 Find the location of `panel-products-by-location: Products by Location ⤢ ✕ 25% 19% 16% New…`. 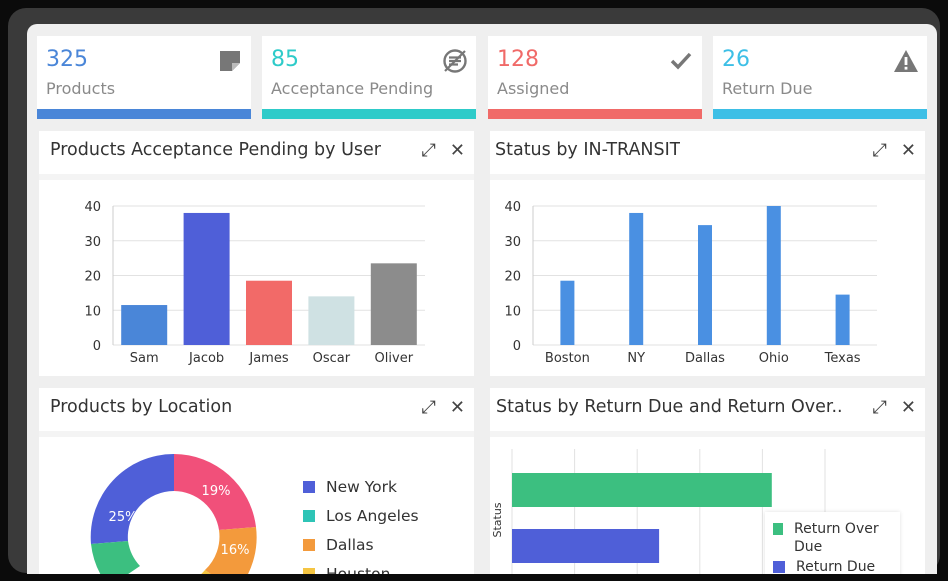

panel-products-by-location: Products by Location ⤢ ✕ 25% 19% 16% New… is located at coordinates (256, 481).